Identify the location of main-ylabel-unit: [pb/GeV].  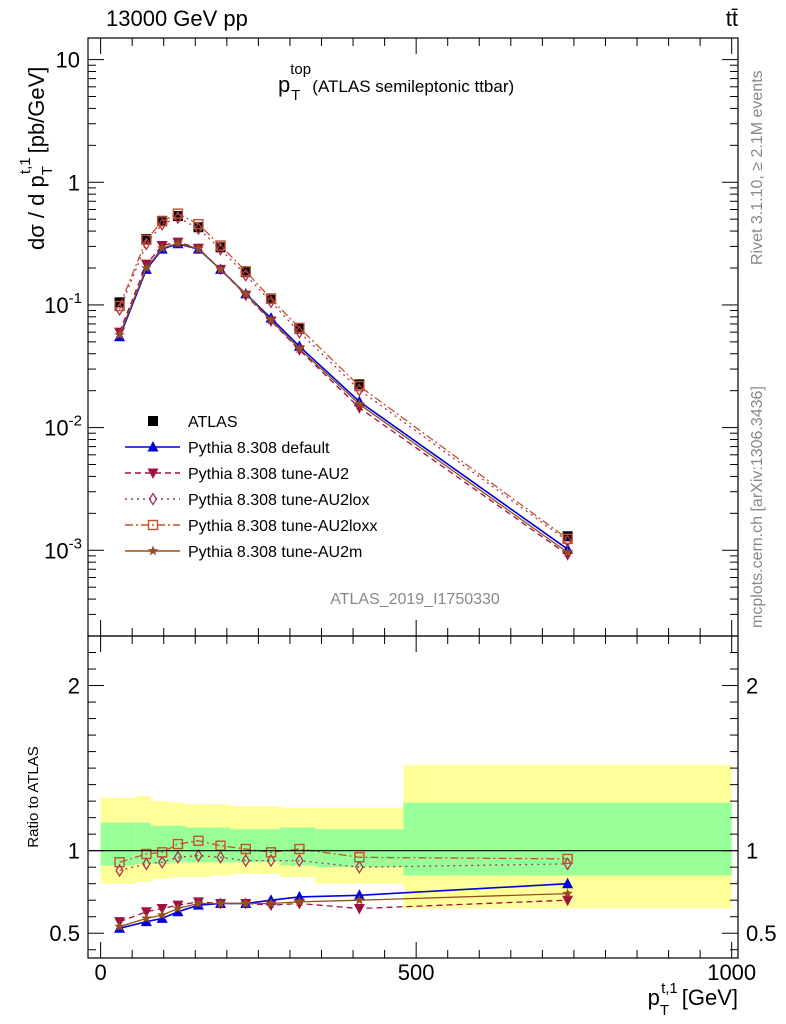
(36, 110).